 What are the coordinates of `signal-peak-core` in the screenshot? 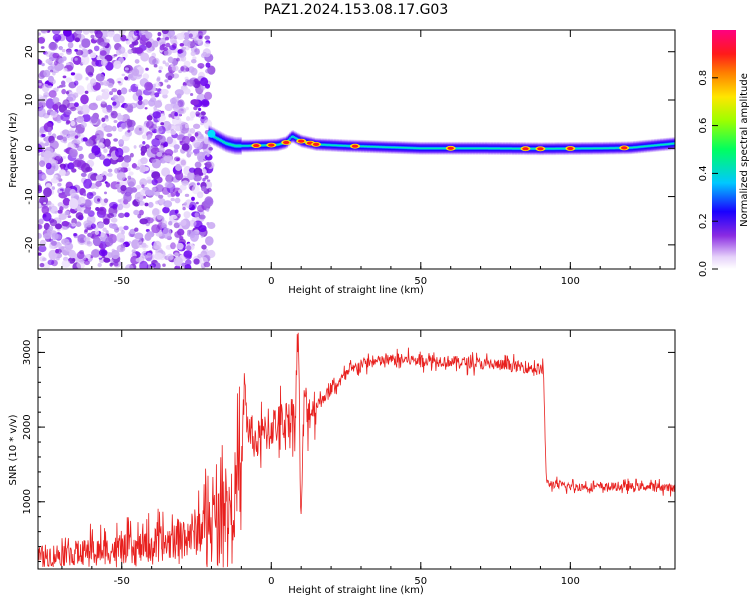 It's located at (525, 149).